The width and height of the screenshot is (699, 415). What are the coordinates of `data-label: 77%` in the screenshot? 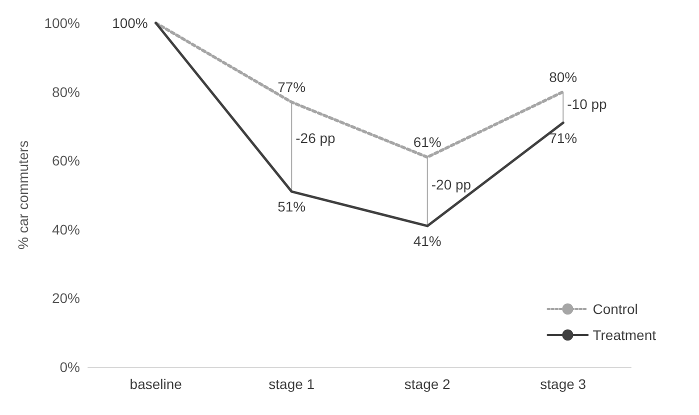 It's located at (292, 87).